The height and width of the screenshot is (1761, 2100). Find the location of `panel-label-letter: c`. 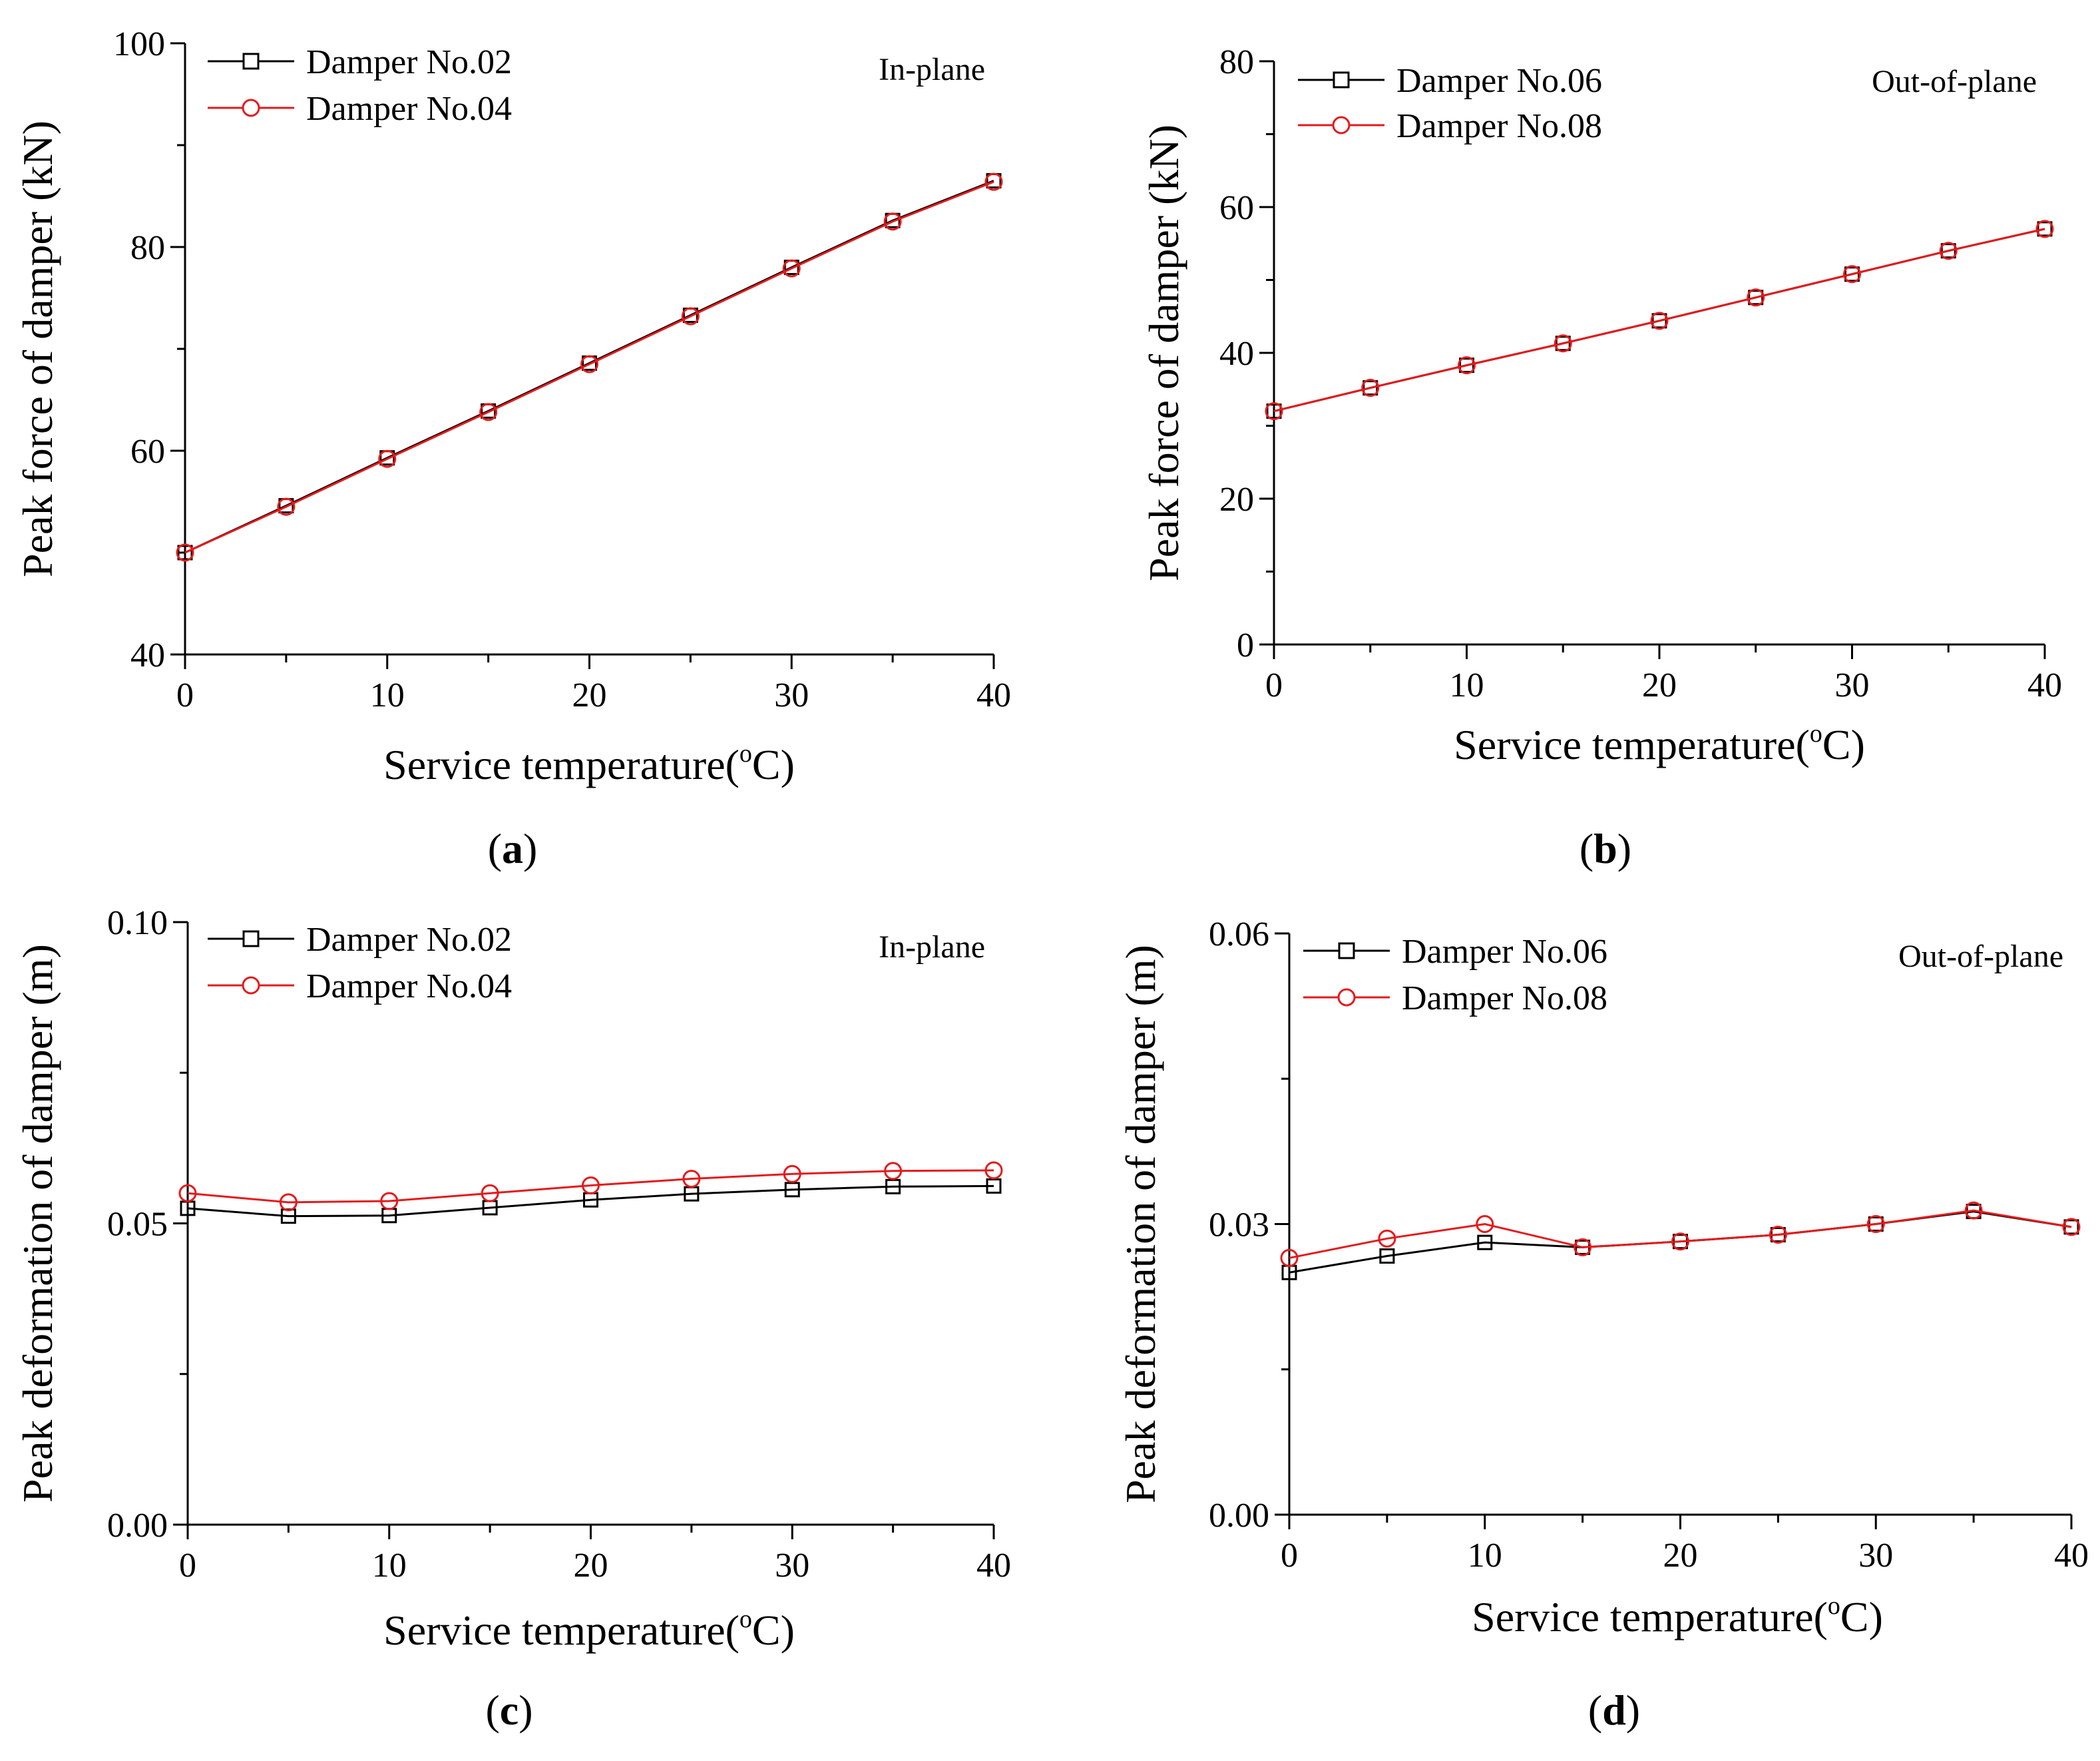

panel-label-letter: c is located at coordinates (509, 1710).